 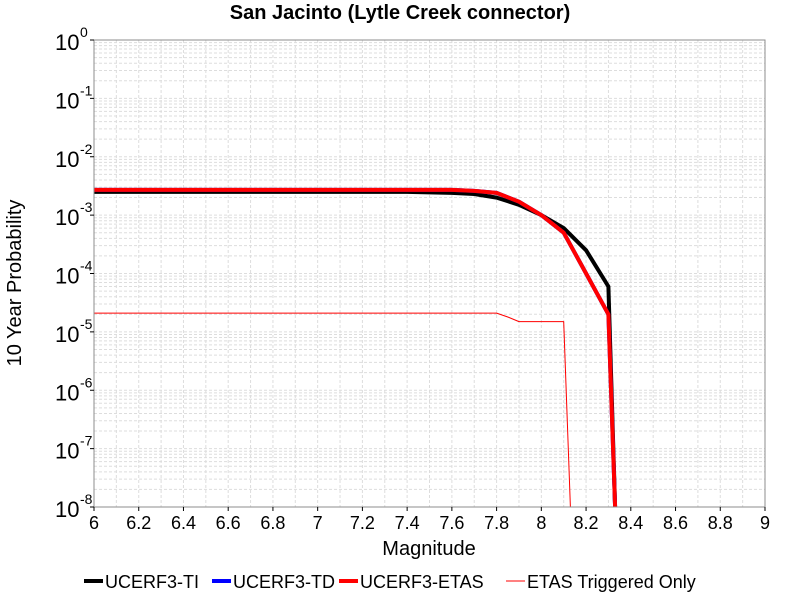 What do you see at coordinates (362, 523) in the screenshot?
I see `x-tick-label: 7.2` at bounding box center [362, 523].